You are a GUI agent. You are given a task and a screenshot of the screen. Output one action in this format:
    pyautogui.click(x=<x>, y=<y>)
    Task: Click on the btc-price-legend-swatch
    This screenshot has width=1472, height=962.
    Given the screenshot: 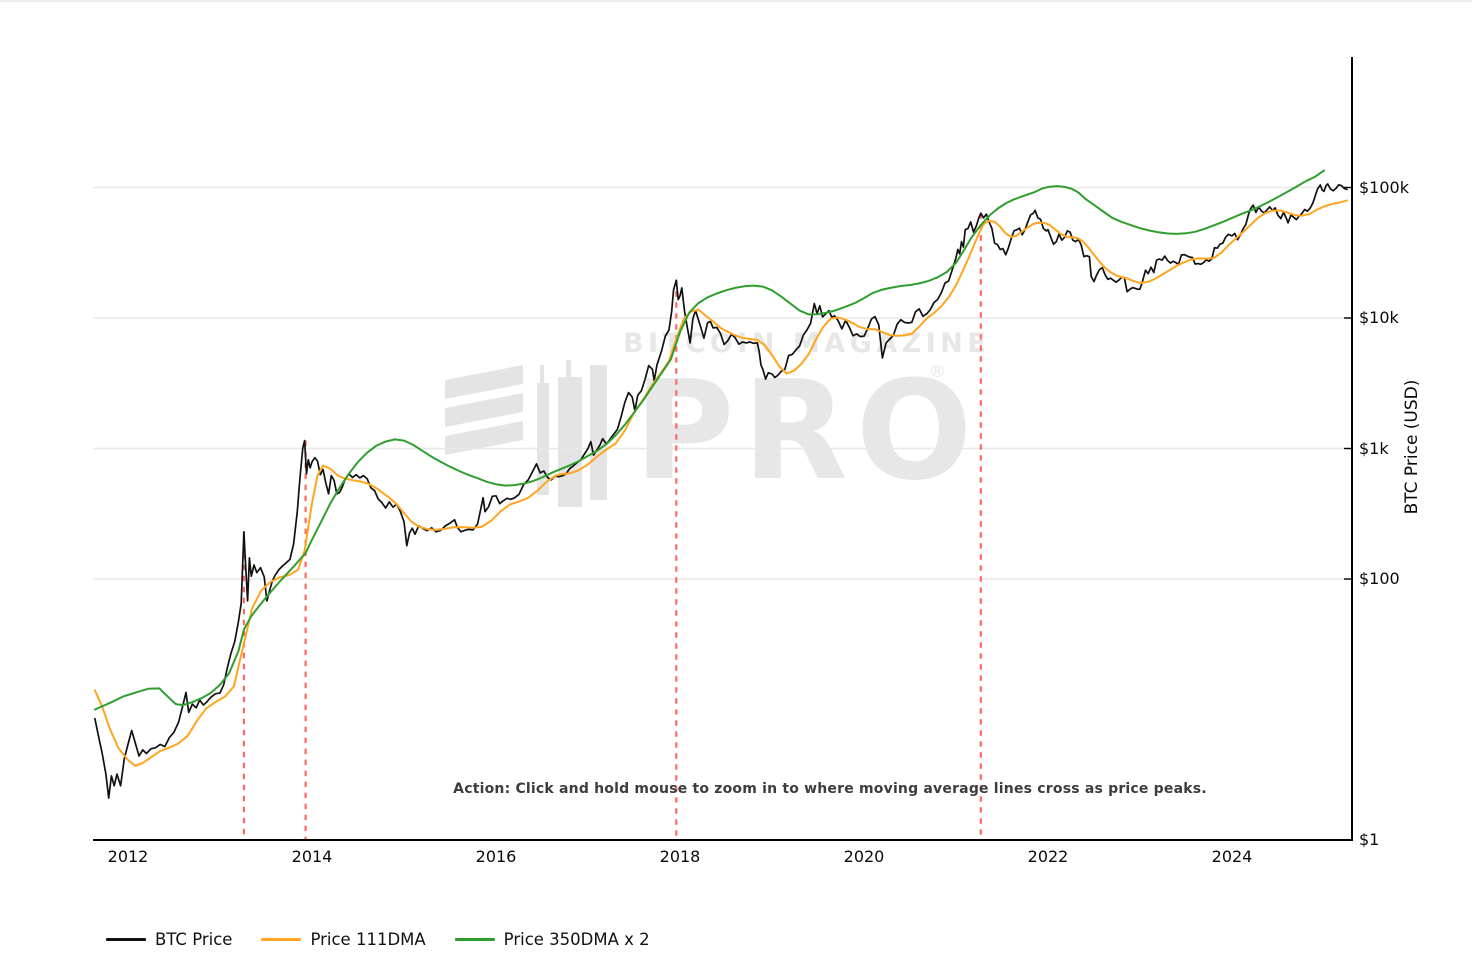 What is the action you would take?
    pyautogui.click(x=126, y=939)
    